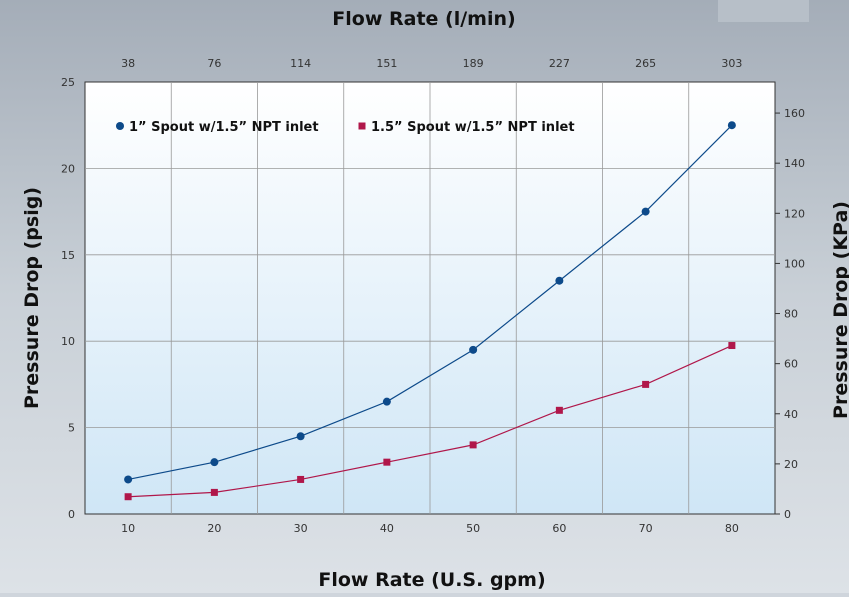 This screenshot has width=849, height=597. I want to click on y2-tick-label: 160, so click(794, 113).